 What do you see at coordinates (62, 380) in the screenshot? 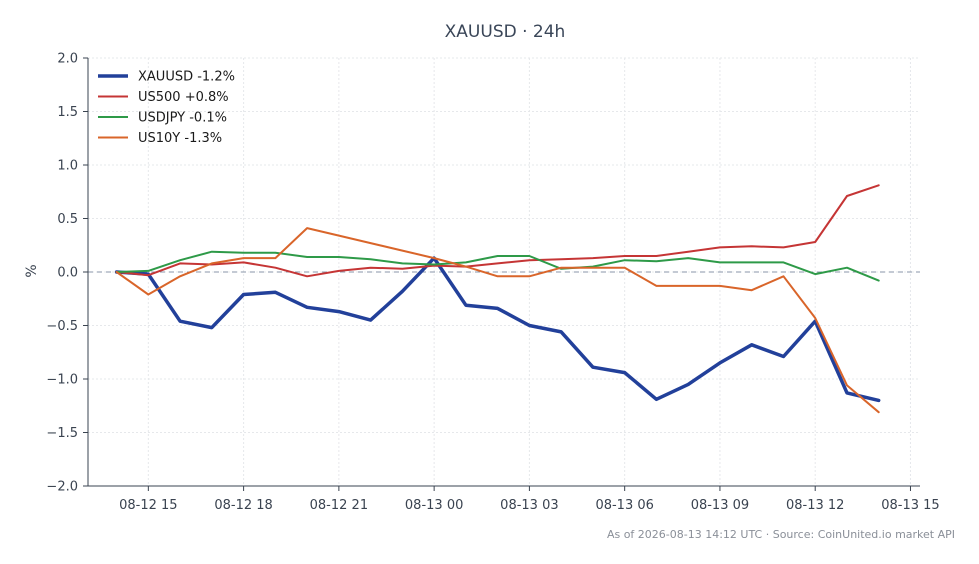
I see `y-tick-label-6: −1.0` at bounding box center [62, 380].